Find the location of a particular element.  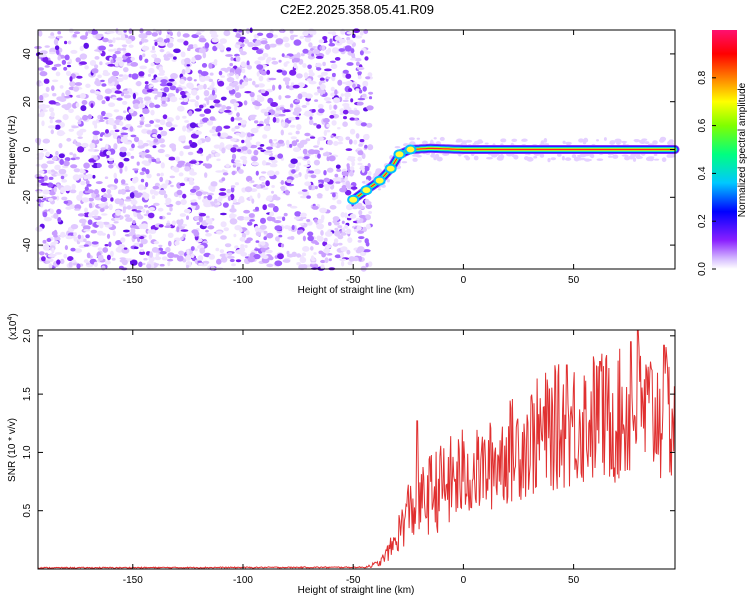

colorbar-ticks: 0.0 0.2 0.4 0.6 0.8 is located at coordinates (706, 173).